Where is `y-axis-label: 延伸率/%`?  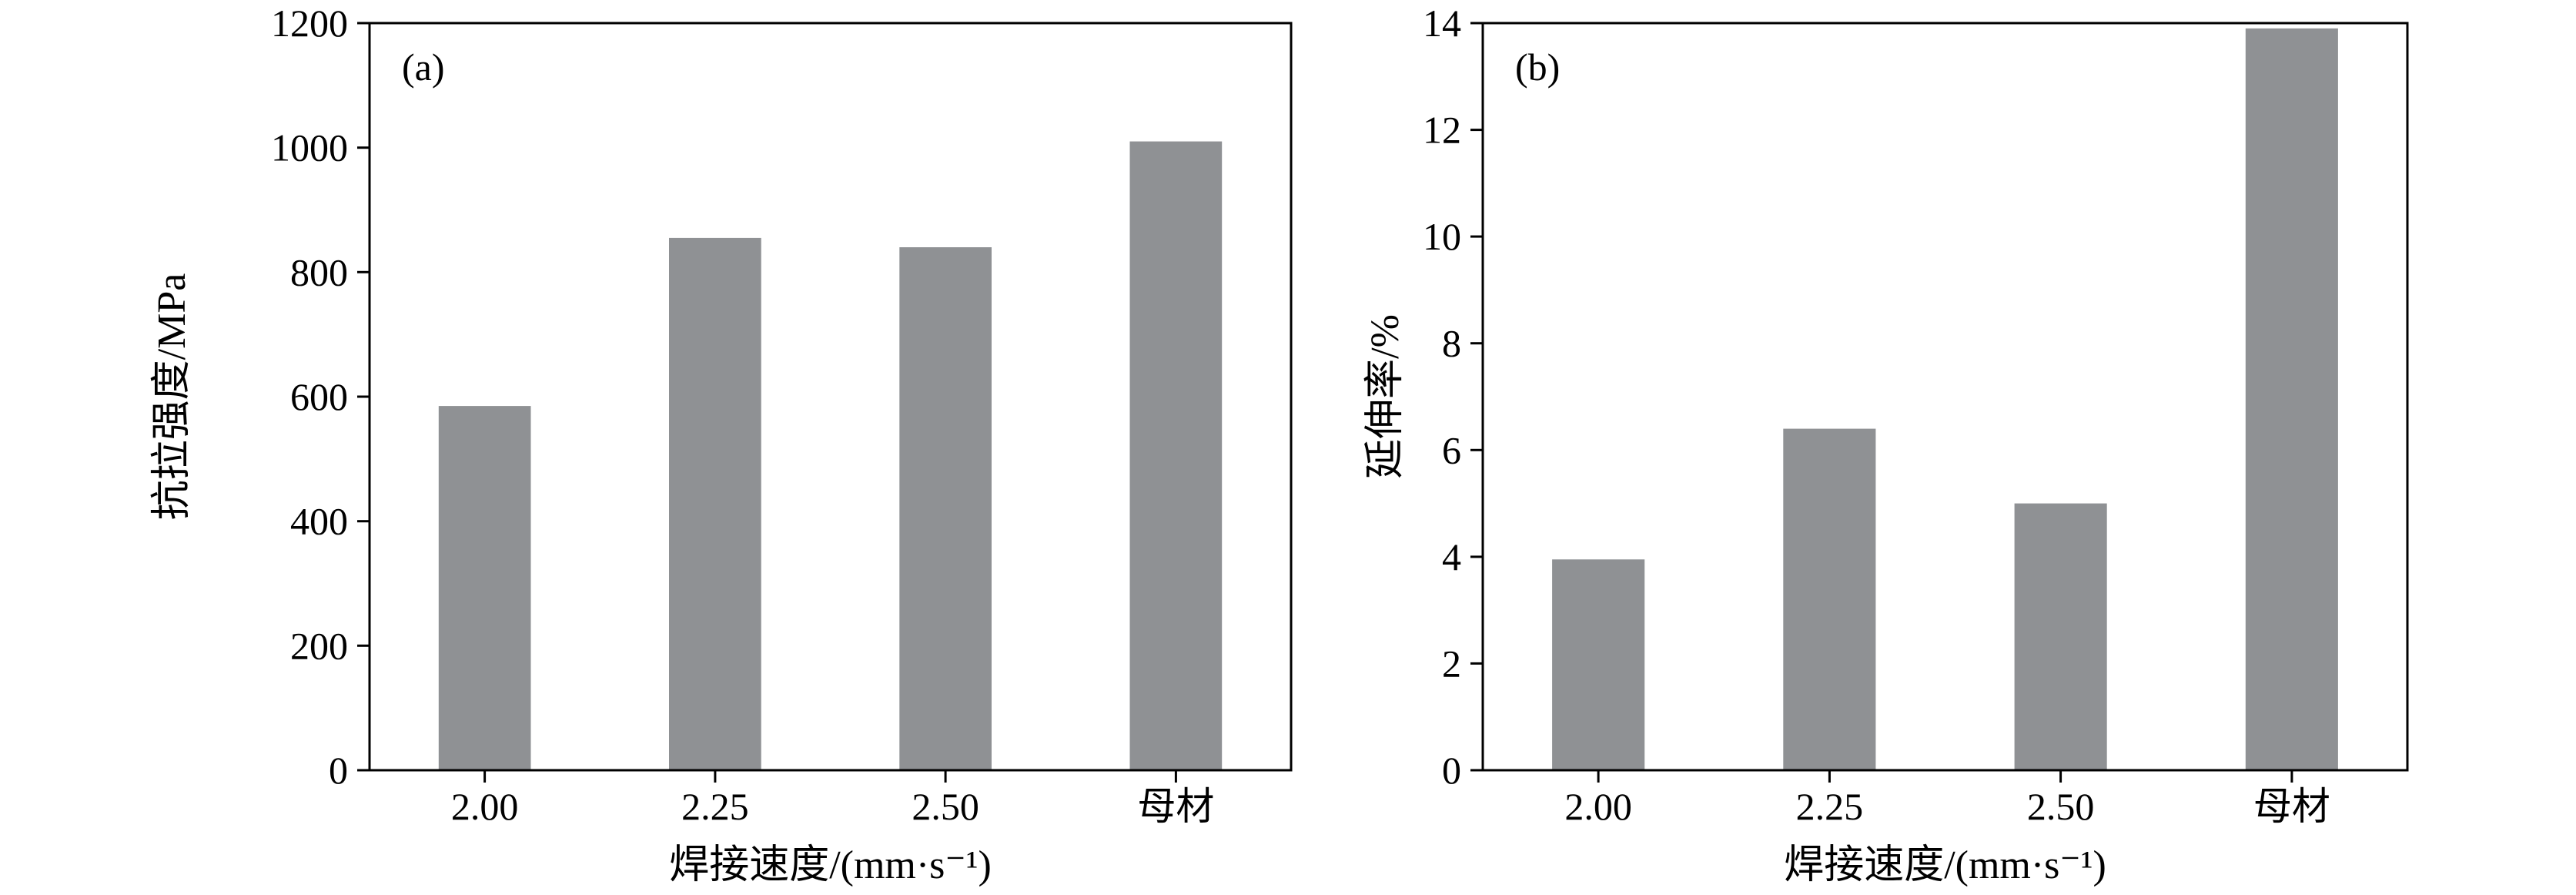
y-axis-label: 延伸率/% is located at coordinates (1385, 396).